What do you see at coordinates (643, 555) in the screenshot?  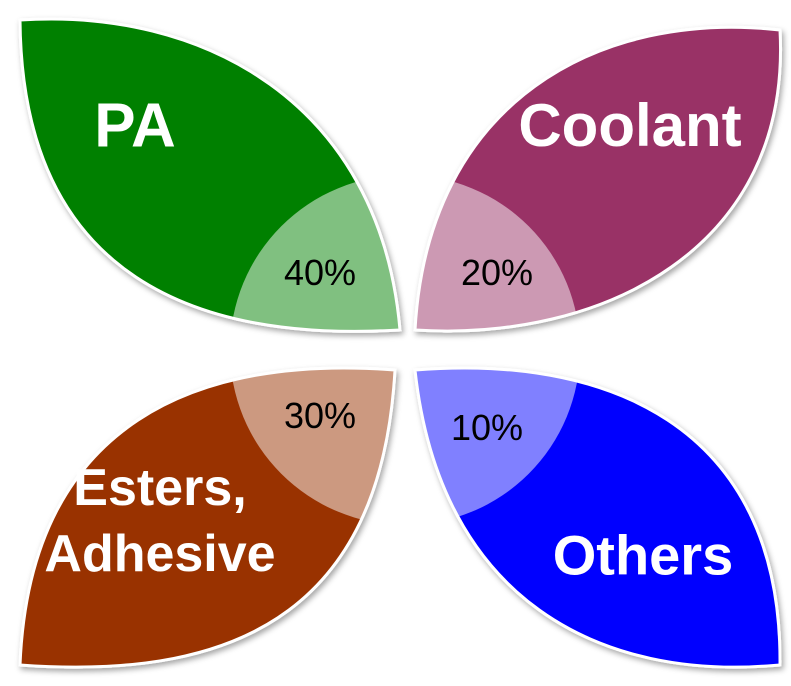 I see `petal-label: Others` at bounding box center [643, 555].